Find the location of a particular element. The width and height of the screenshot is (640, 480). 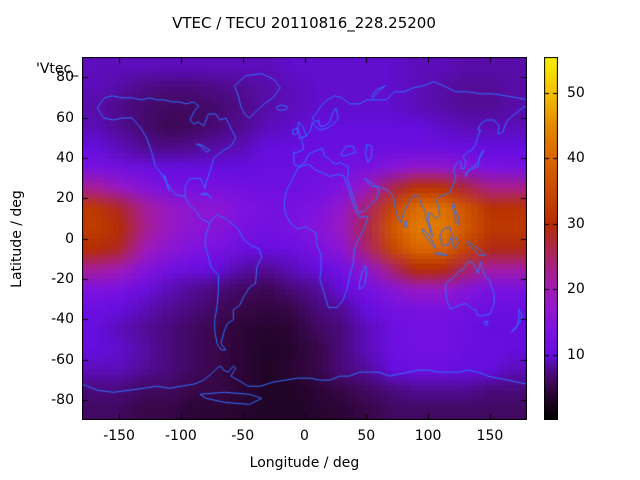

y-tick-label: -60 is located at coordinates (62, 359).